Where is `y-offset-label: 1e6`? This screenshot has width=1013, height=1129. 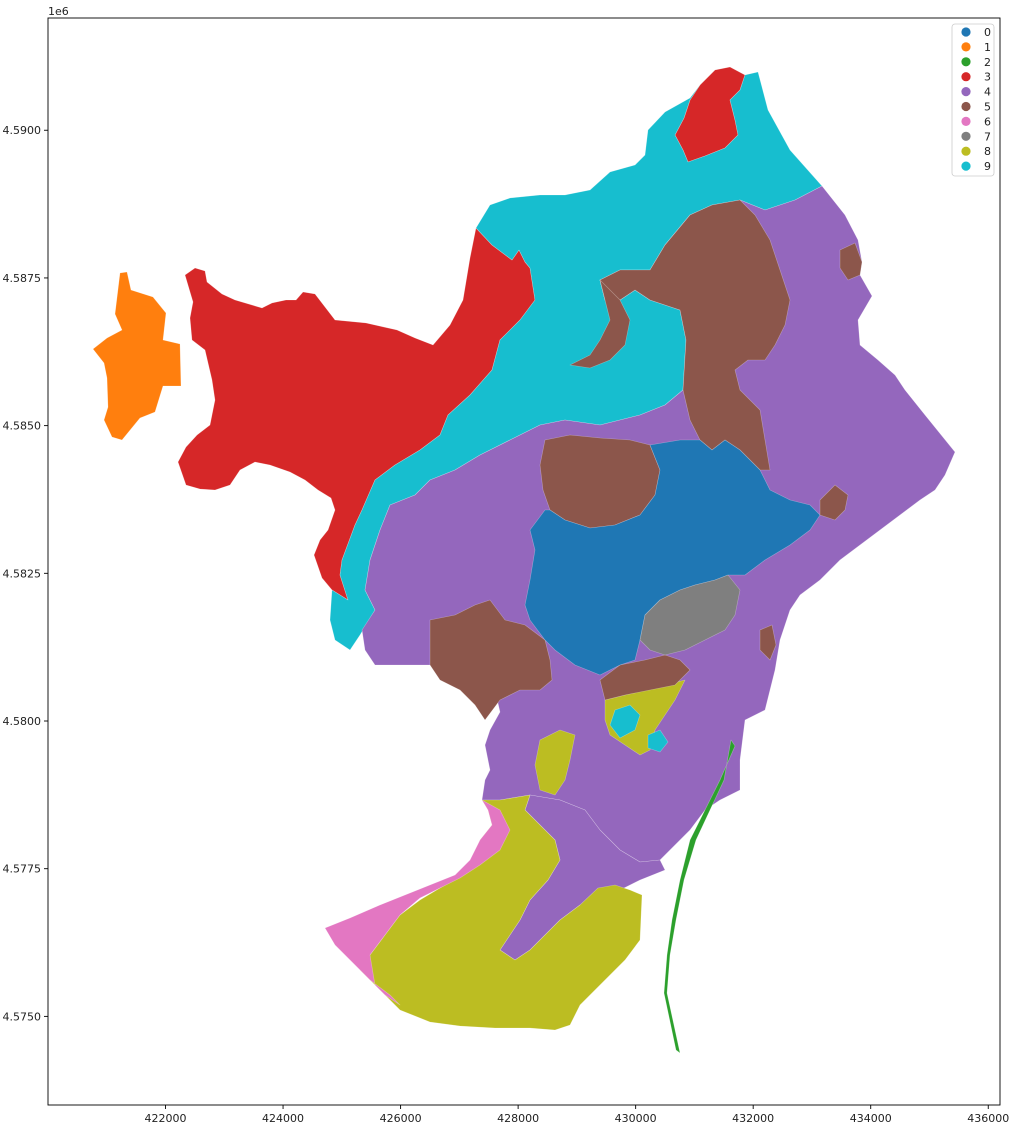 y-offset-label: 1e6 is located at coordinates (58, 11).